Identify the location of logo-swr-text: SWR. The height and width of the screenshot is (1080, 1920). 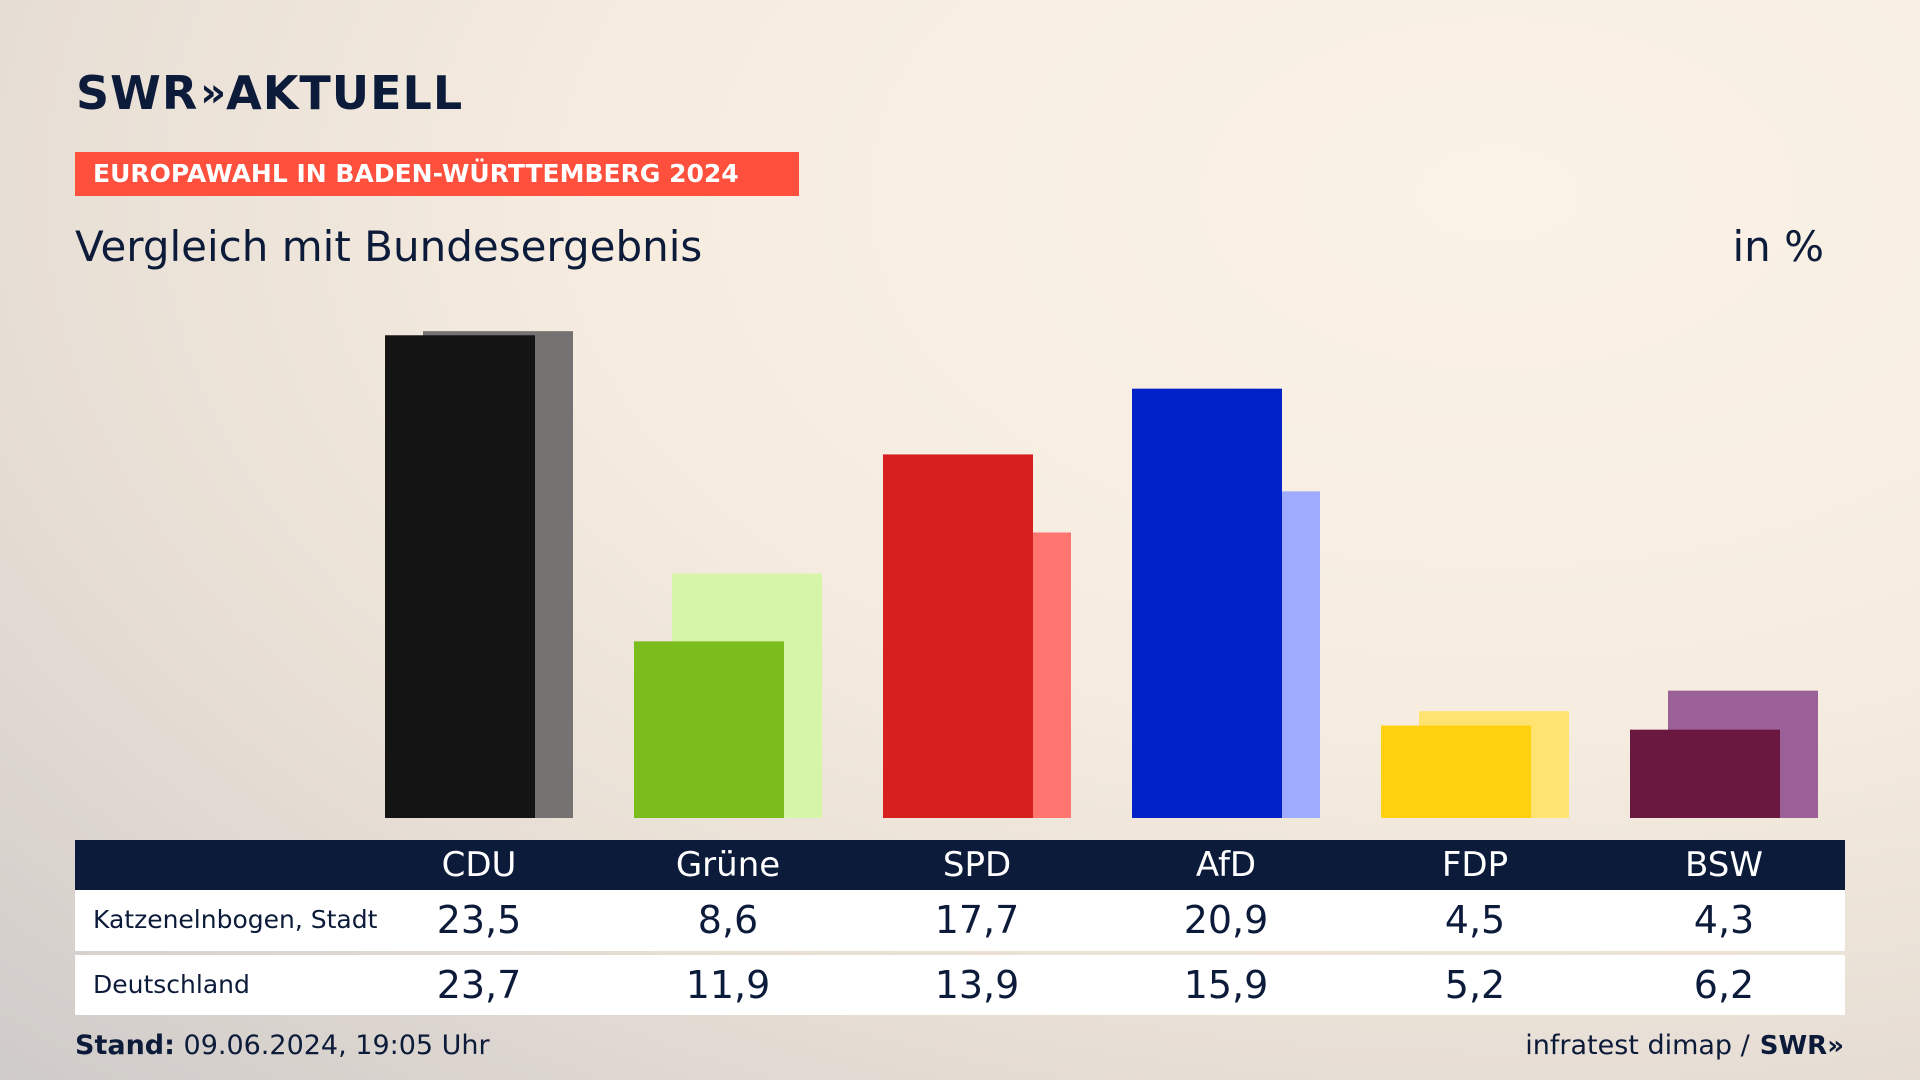
(137, 93).